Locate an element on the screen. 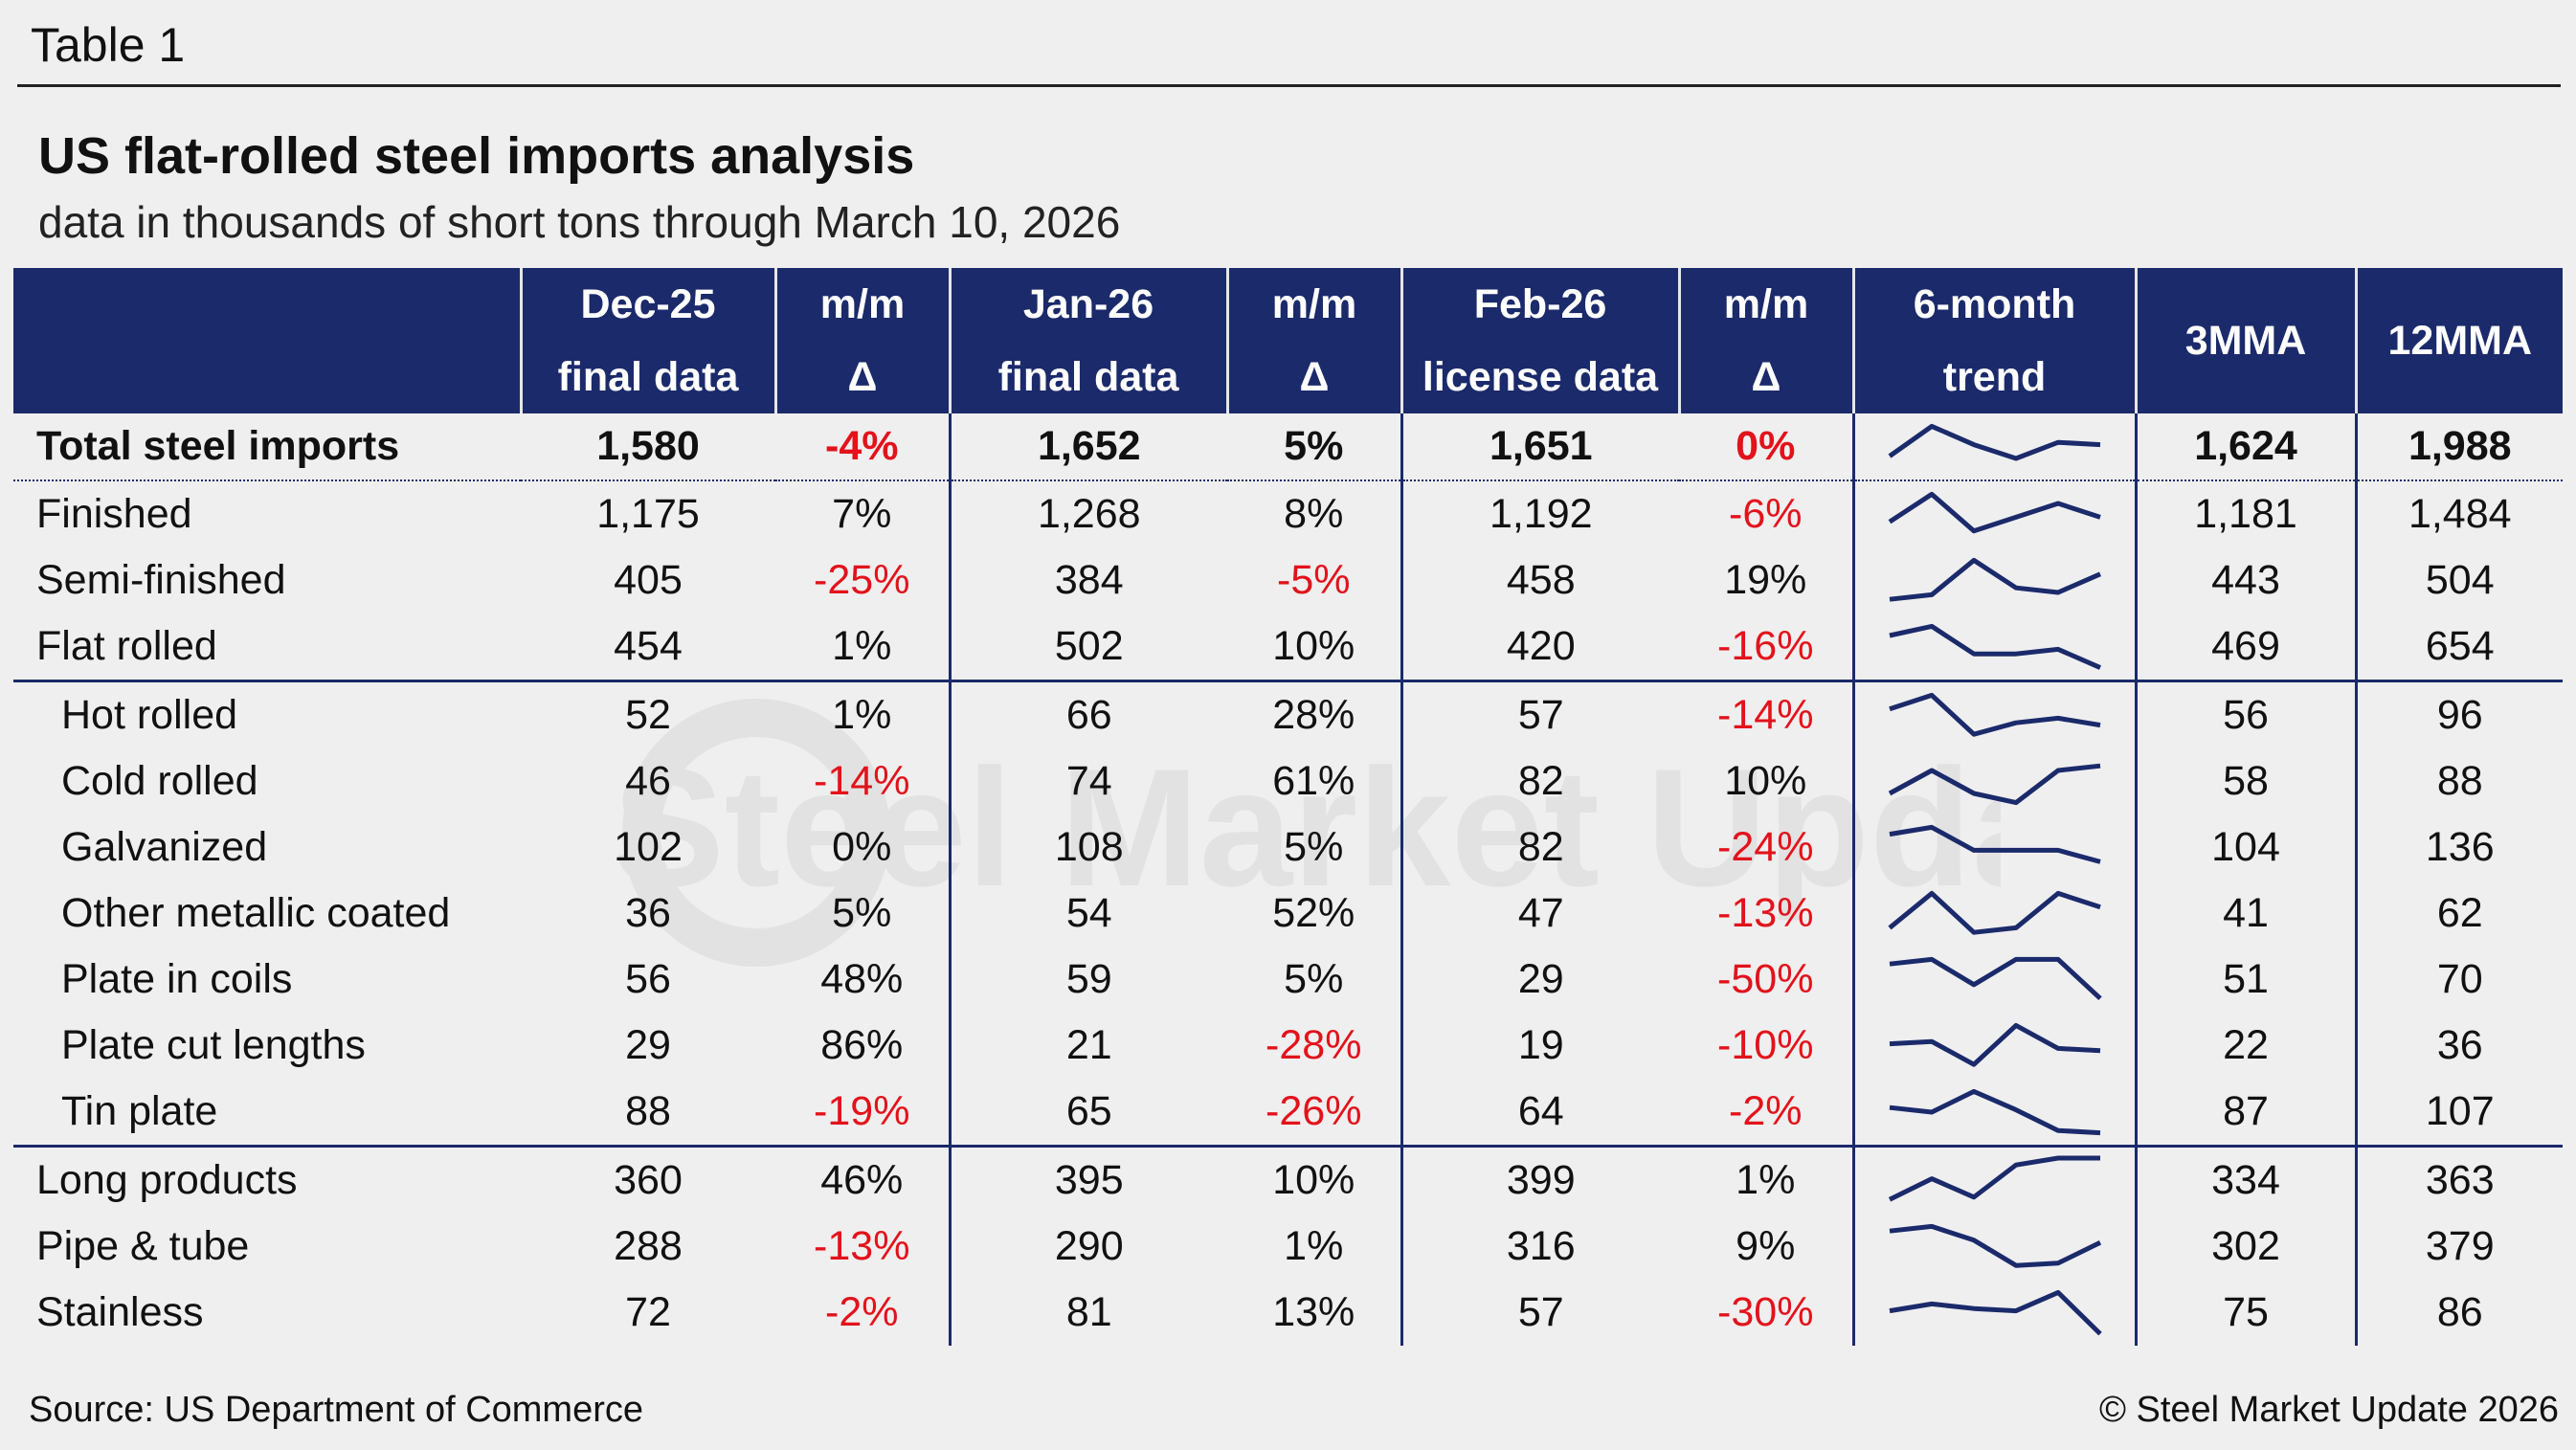 This screenshot has width=2576, height=1450. col-header-3mma: 3MMA is located at coordinates (2245, 340).